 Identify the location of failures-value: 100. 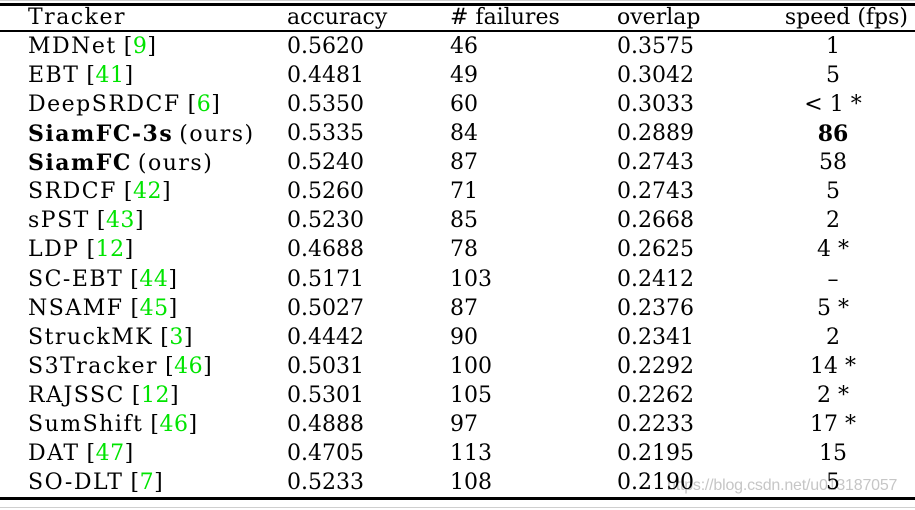
(471, 366).